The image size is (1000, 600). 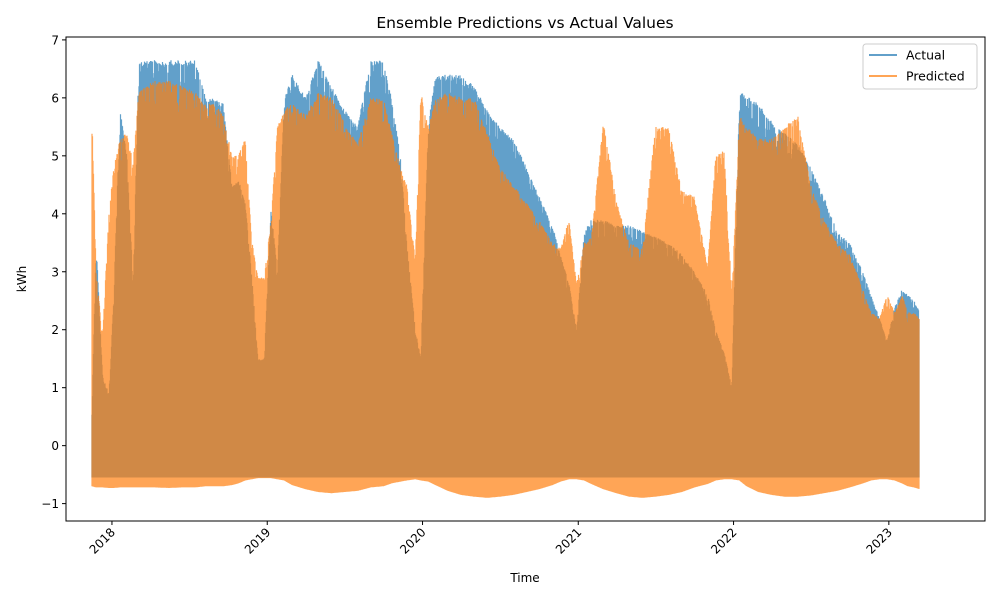 I want to click on x-axis-title: Time, so click(x=524, y=578).